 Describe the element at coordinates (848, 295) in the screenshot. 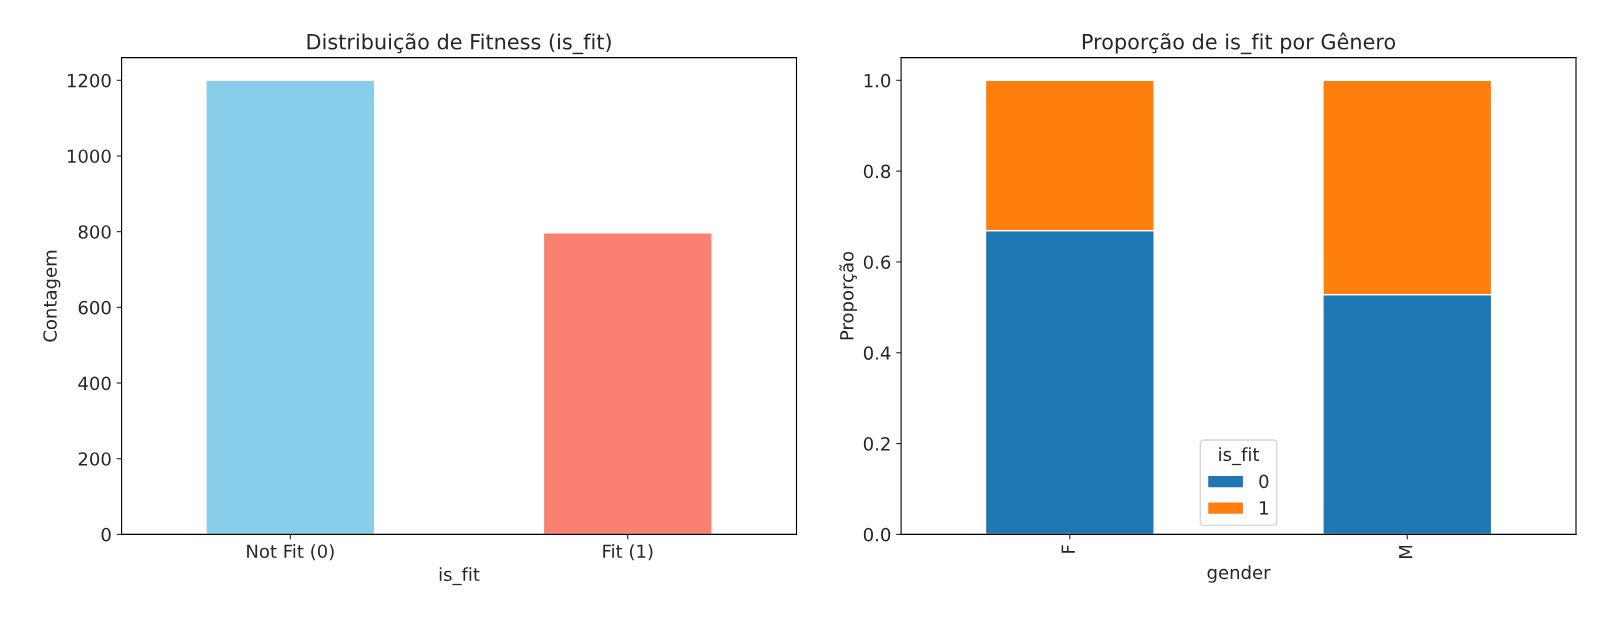

I see `y-axis-title: Proporção` at that location.